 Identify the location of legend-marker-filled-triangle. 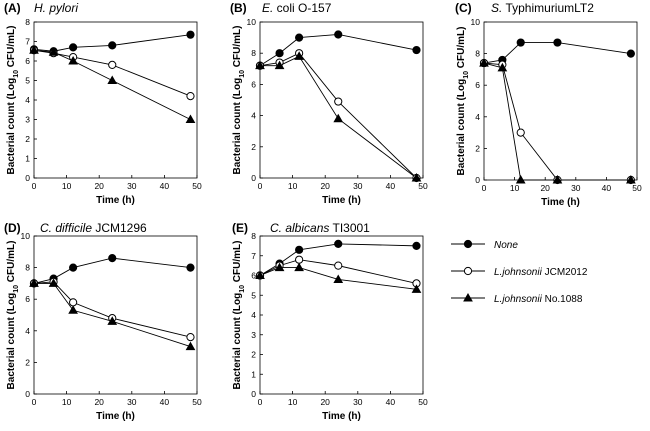
(468, 297).